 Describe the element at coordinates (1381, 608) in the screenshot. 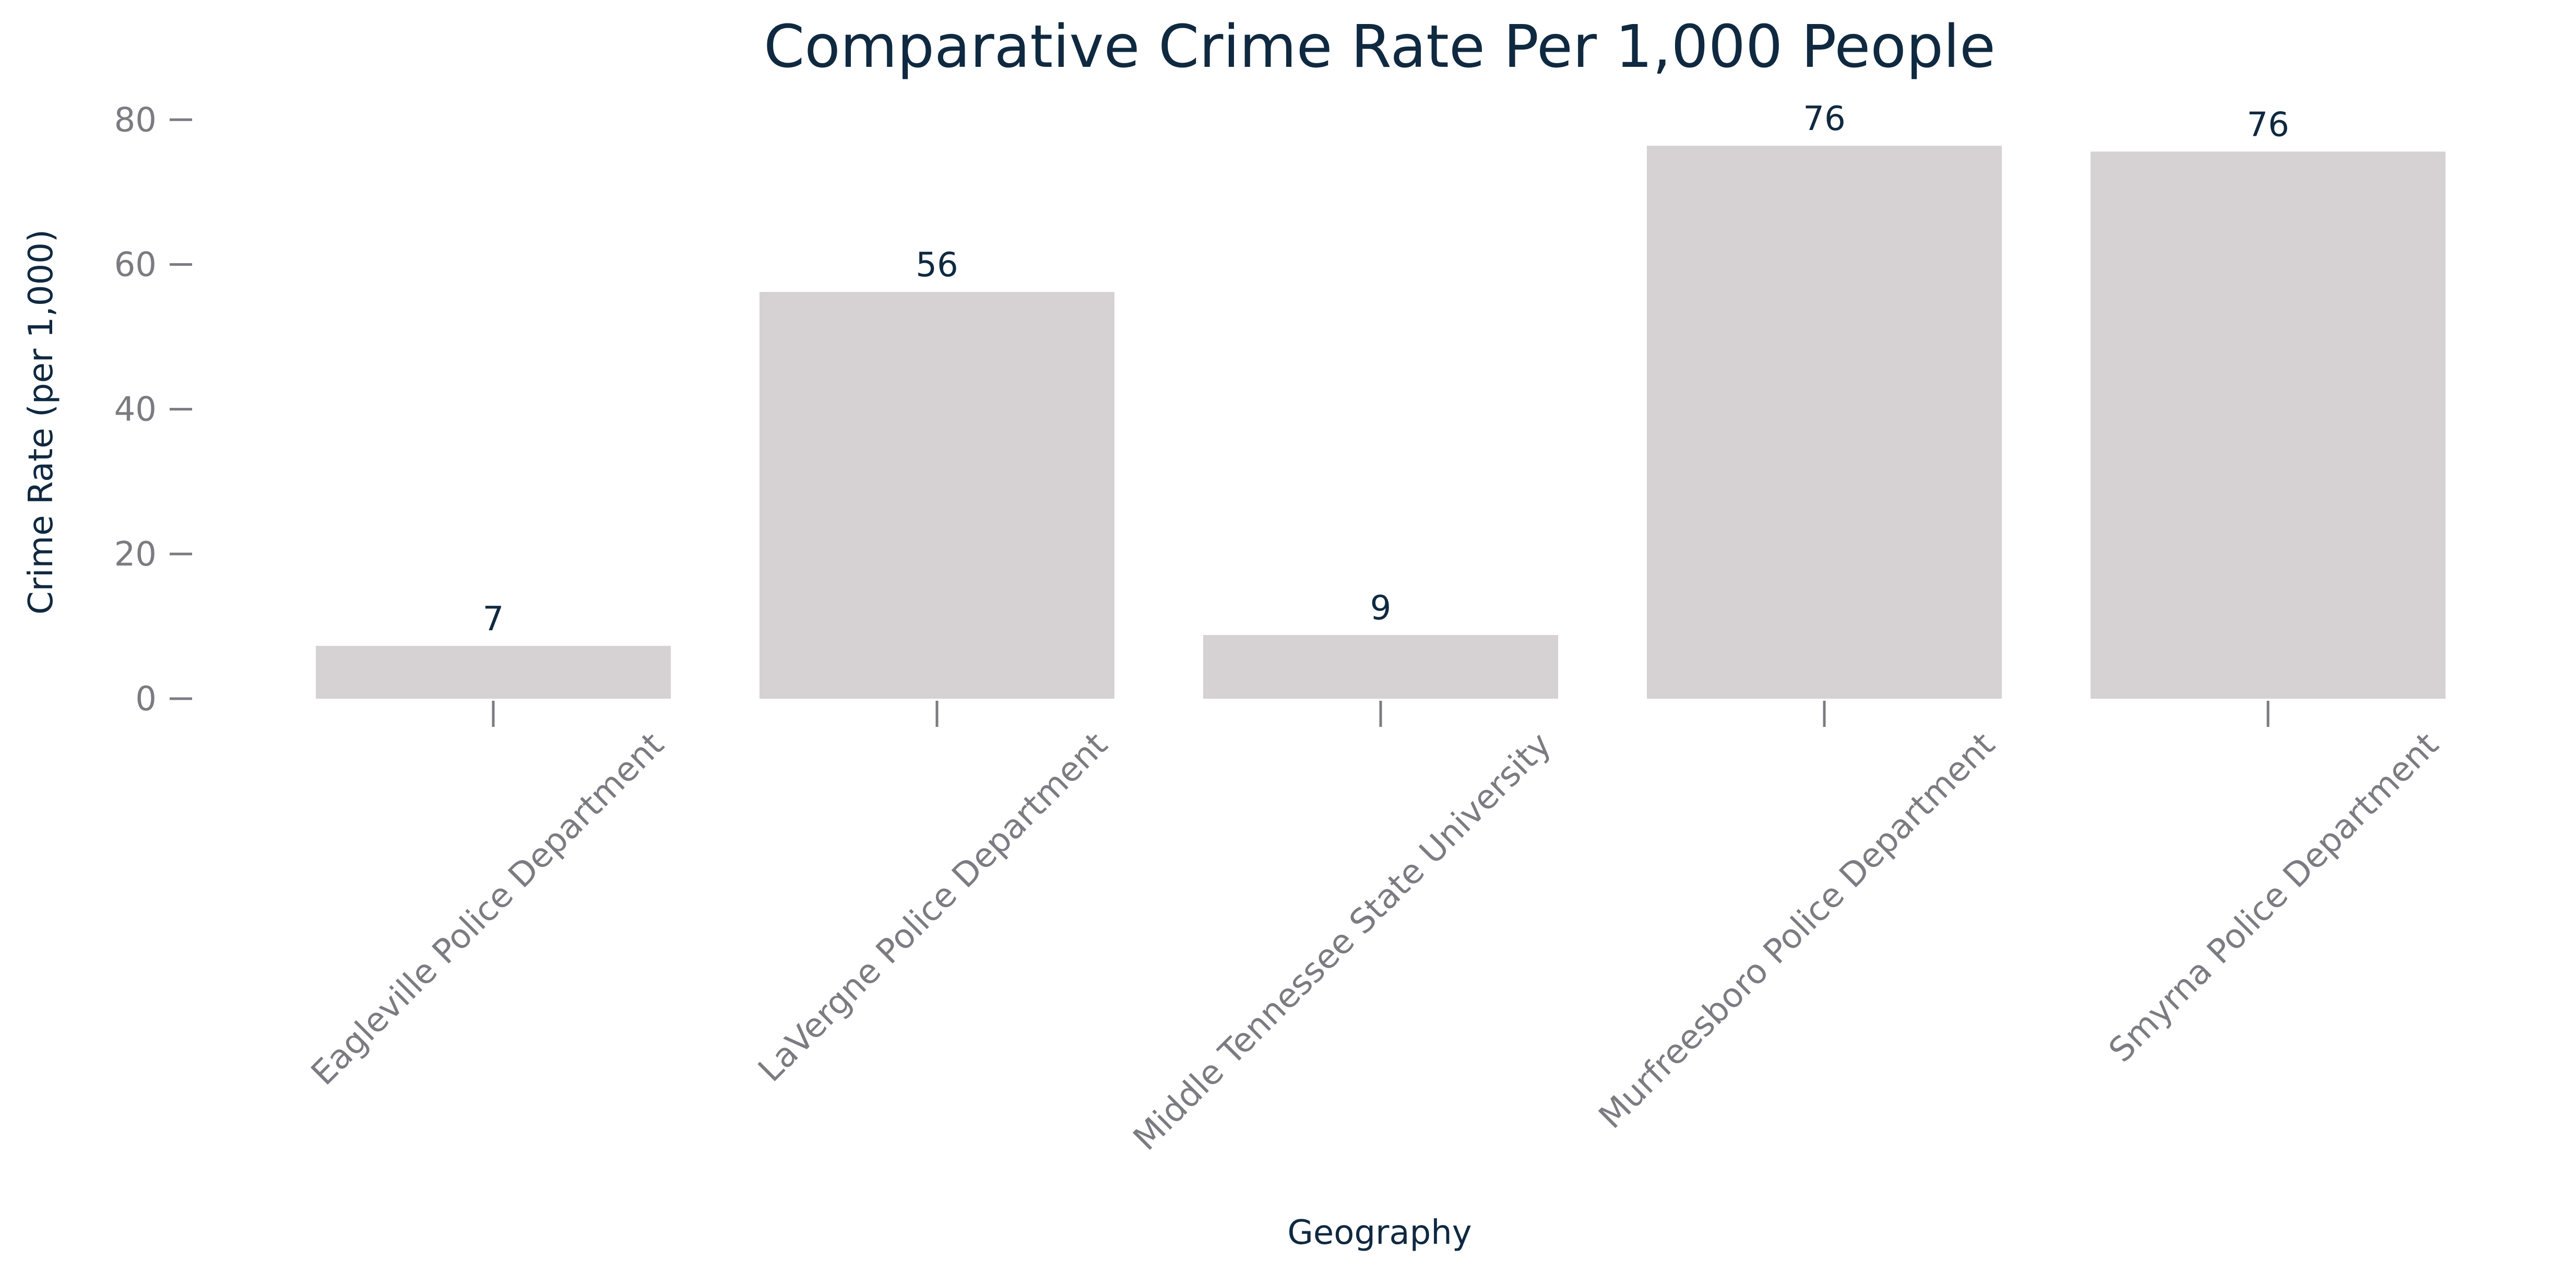

I see `data-label: 9` at that location.